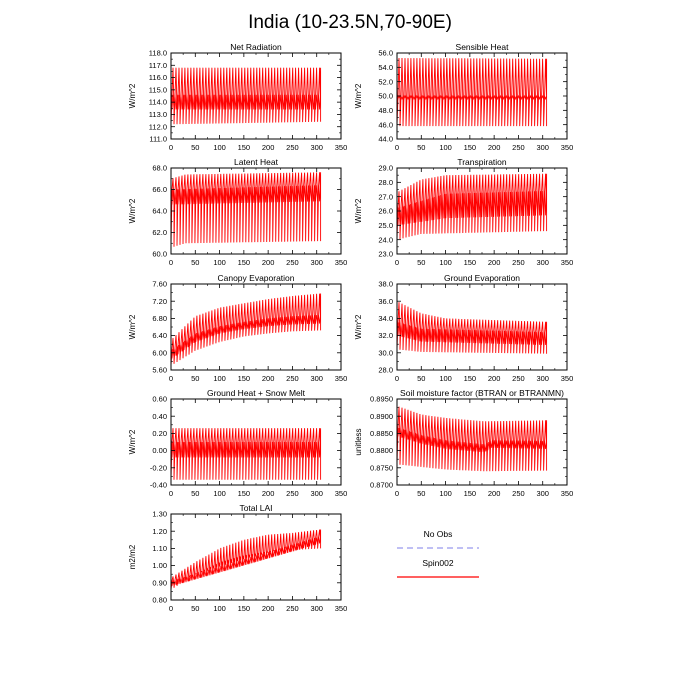 The height and width of the screenshot is (700, 700). I want to click on y-tick-label: 30.0, so click(385, 352).